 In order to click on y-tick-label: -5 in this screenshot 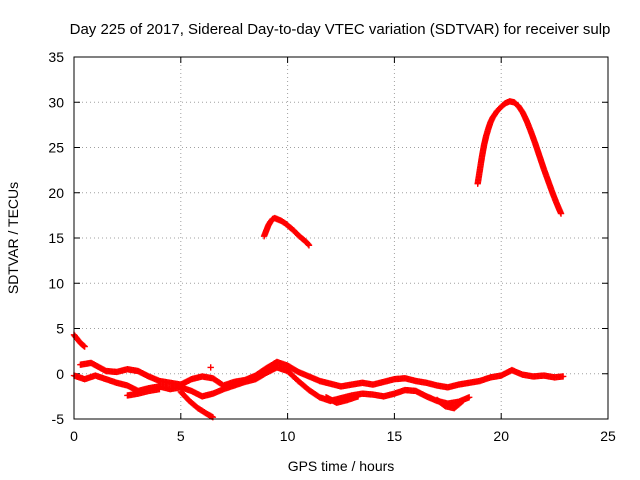, I will do `click(58, 419)`.